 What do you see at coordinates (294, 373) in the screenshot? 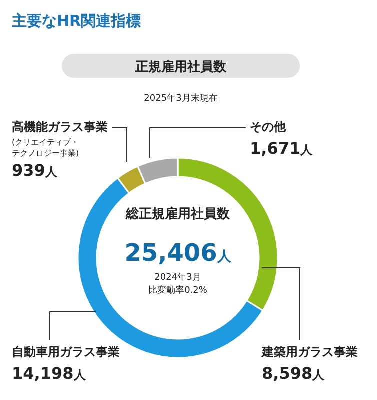
I see `data-label: 8,598人` at bounding box center [294, 373].